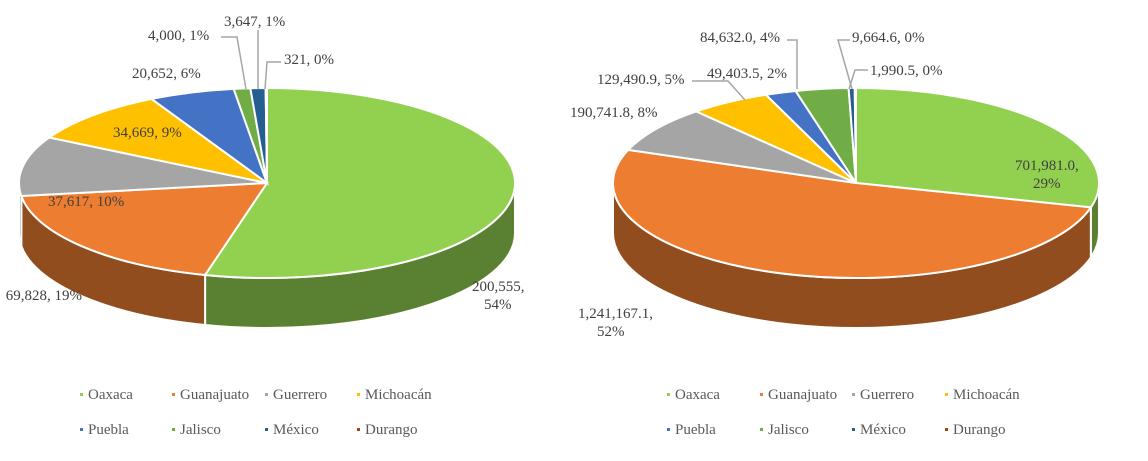  I want to click on data-label: 321, 0%, so click(309, 60).